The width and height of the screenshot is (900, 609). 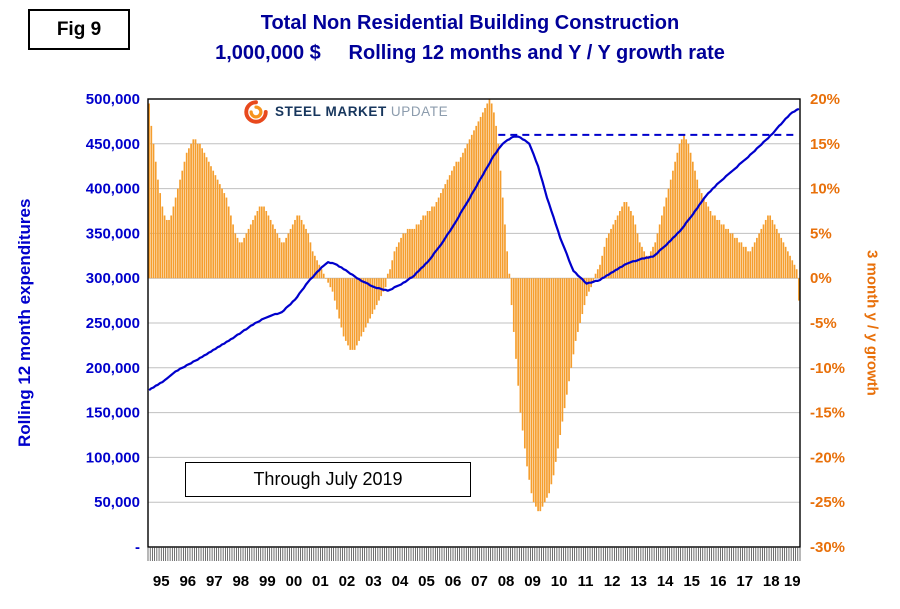 What do you see at coordinates (827, 502) in the screenshot?
I see `right-axis-tick-label: -25%` at bounding box center [827, 502].